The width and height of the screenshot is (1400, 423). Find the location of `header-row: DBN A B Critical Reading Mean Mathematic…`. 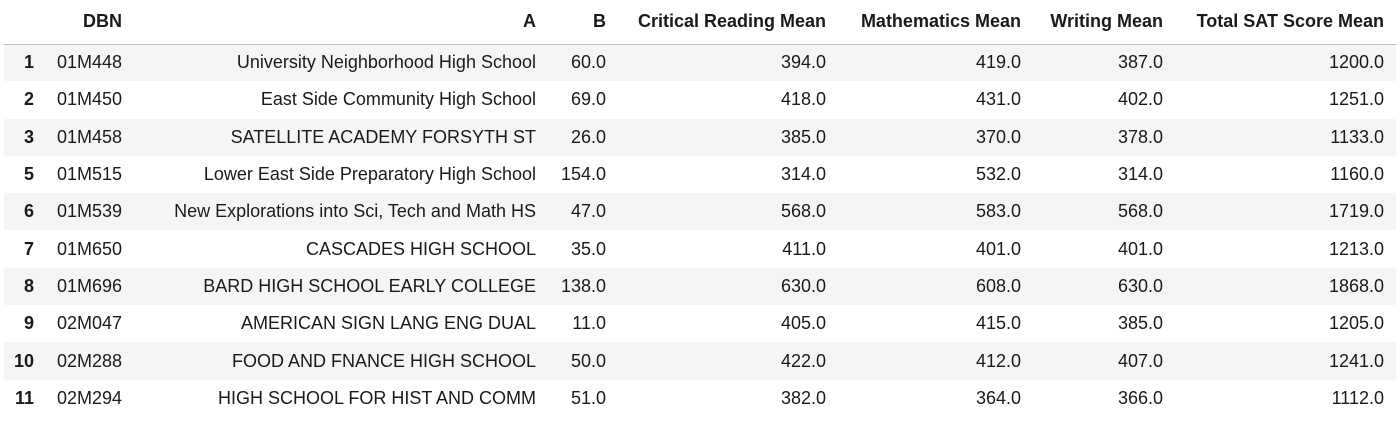

header-row: DBN A B Critical Reading Mean Mathematic… is located at coordinates (700, 22).